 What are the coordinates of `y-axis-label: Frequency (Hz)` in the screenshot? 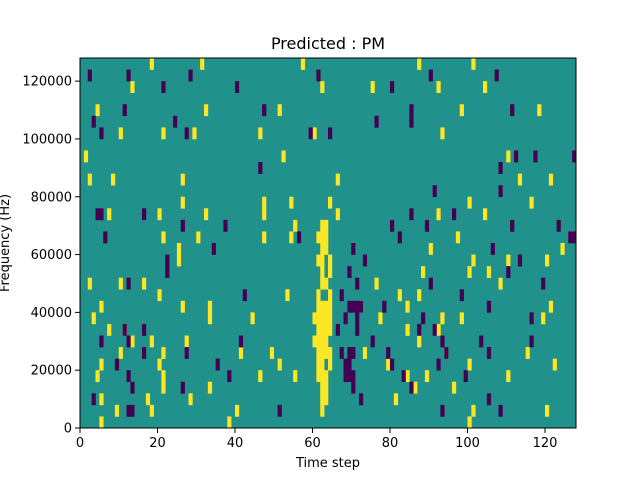 It's located at (6, 243).